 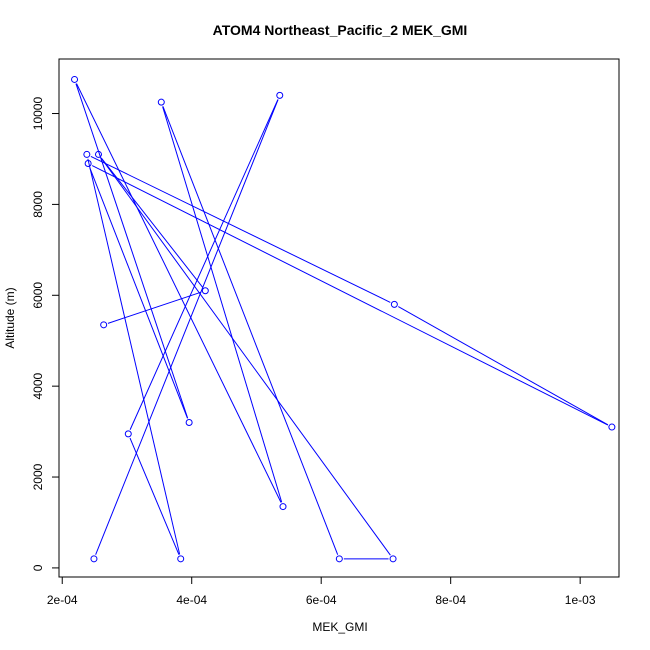 I want to click on y-tick-label: 2000, so click(x=38, y=476).